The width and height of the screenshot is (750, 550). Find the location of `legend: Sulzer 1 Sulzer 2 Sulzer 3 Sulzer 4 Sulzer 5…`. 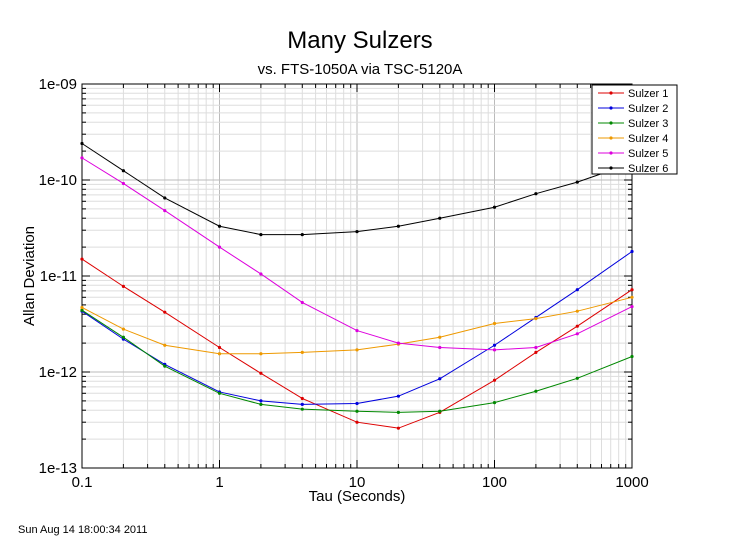

legend: Sulzer 1 Sulzer 2 Sulzer 3 Sulzer 4 Sulzer 5… is located at coordinates (634, 129).